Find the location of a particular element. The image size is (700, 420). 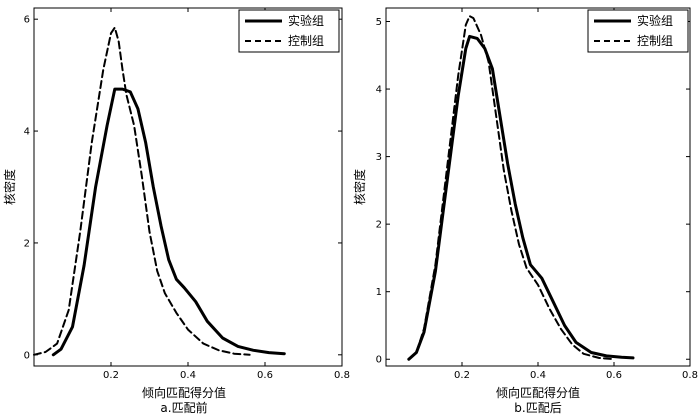

y-tick-label: 3 is located at coordinates (379, 157).